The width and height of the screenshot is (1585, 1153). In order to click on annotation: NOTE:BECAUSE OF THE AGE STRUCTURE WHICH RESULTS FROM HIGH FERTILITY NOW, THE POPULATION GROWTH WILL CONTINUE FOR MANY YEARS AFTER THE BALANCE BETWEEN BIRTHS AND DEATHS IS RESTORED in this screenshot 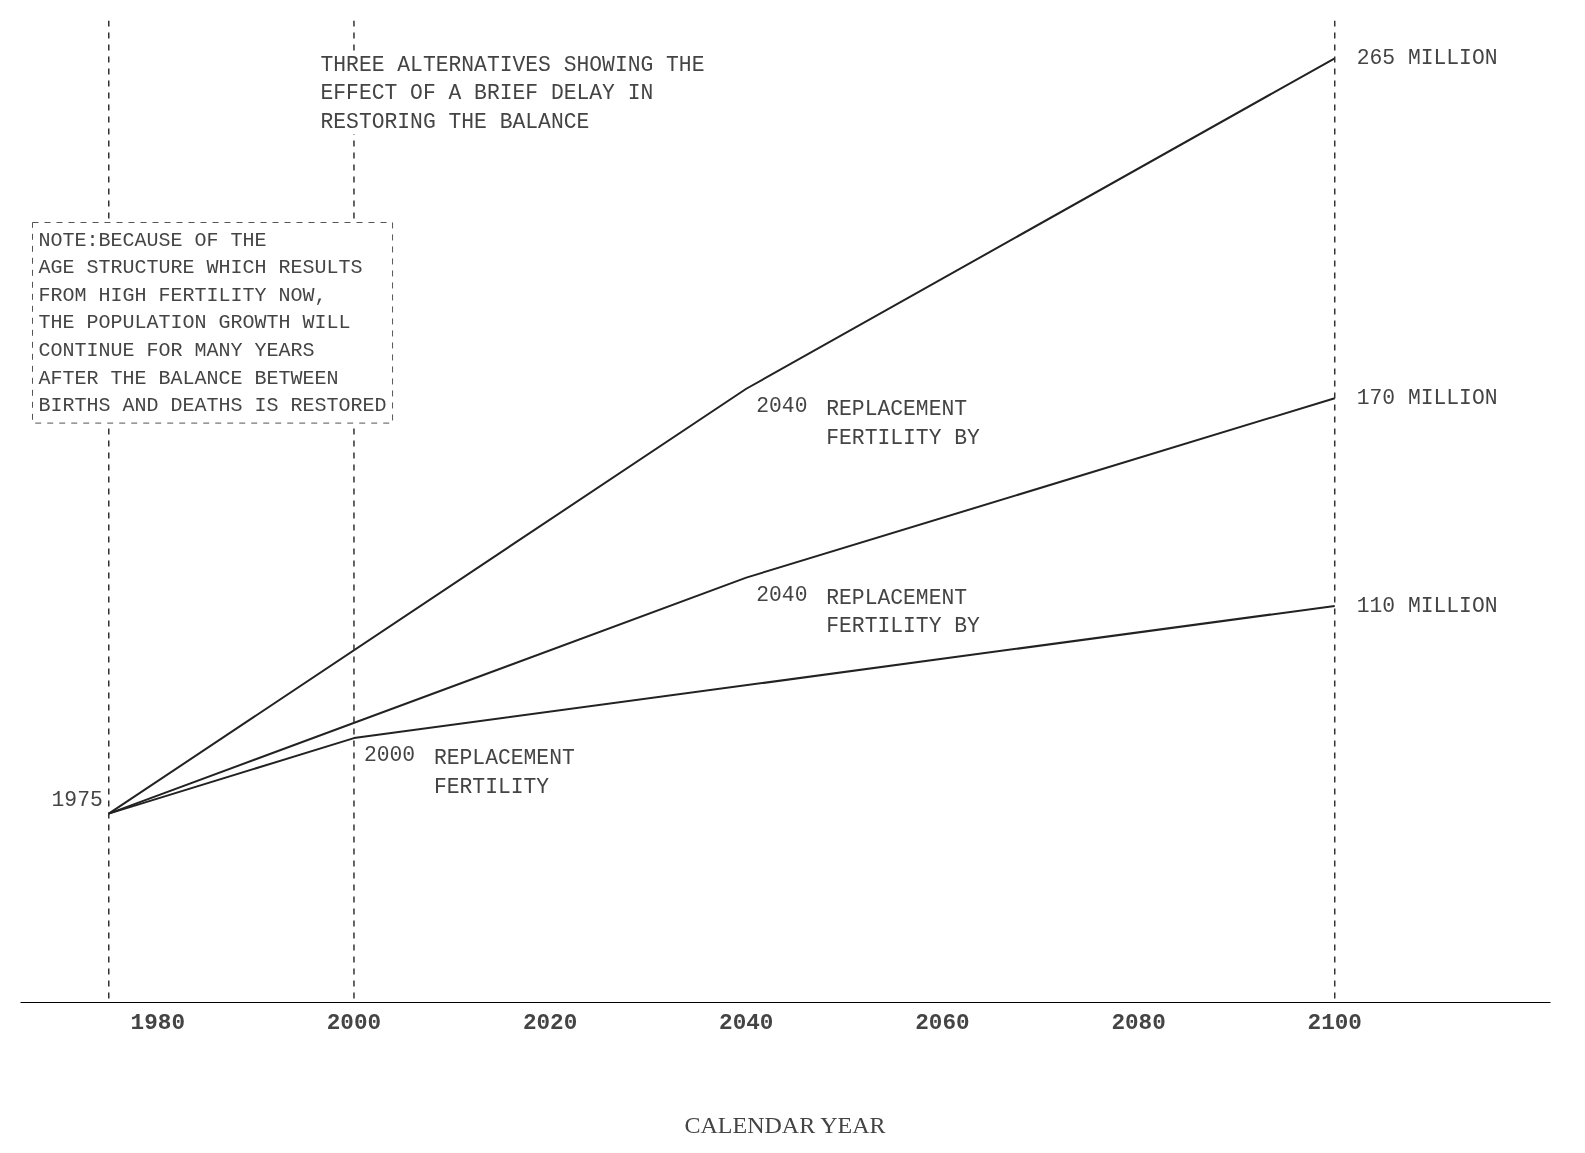, I will do `click(212, 323)`.